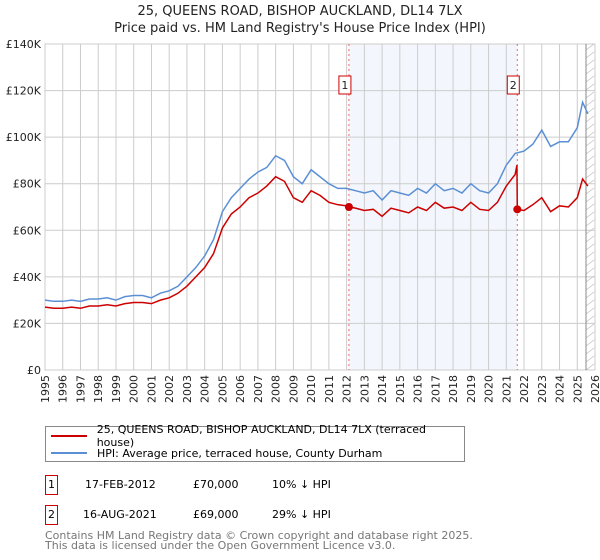 Image resolution: width=600 pixels, height=560 pixels. I want to click on transaction-price: £70,000, so click(216, 484).